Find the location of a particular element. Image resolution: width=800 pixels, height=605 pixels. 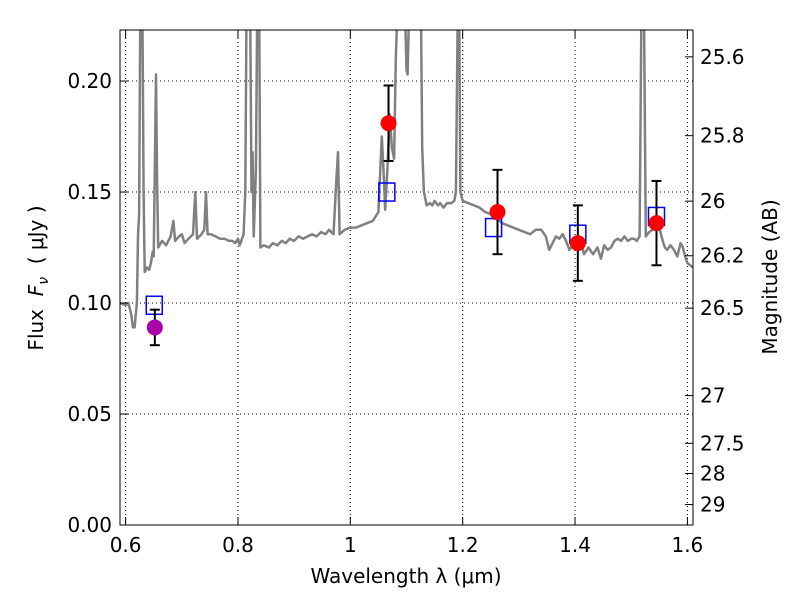

right-tick-label: 26.2 is located at coordinates (722, 256).